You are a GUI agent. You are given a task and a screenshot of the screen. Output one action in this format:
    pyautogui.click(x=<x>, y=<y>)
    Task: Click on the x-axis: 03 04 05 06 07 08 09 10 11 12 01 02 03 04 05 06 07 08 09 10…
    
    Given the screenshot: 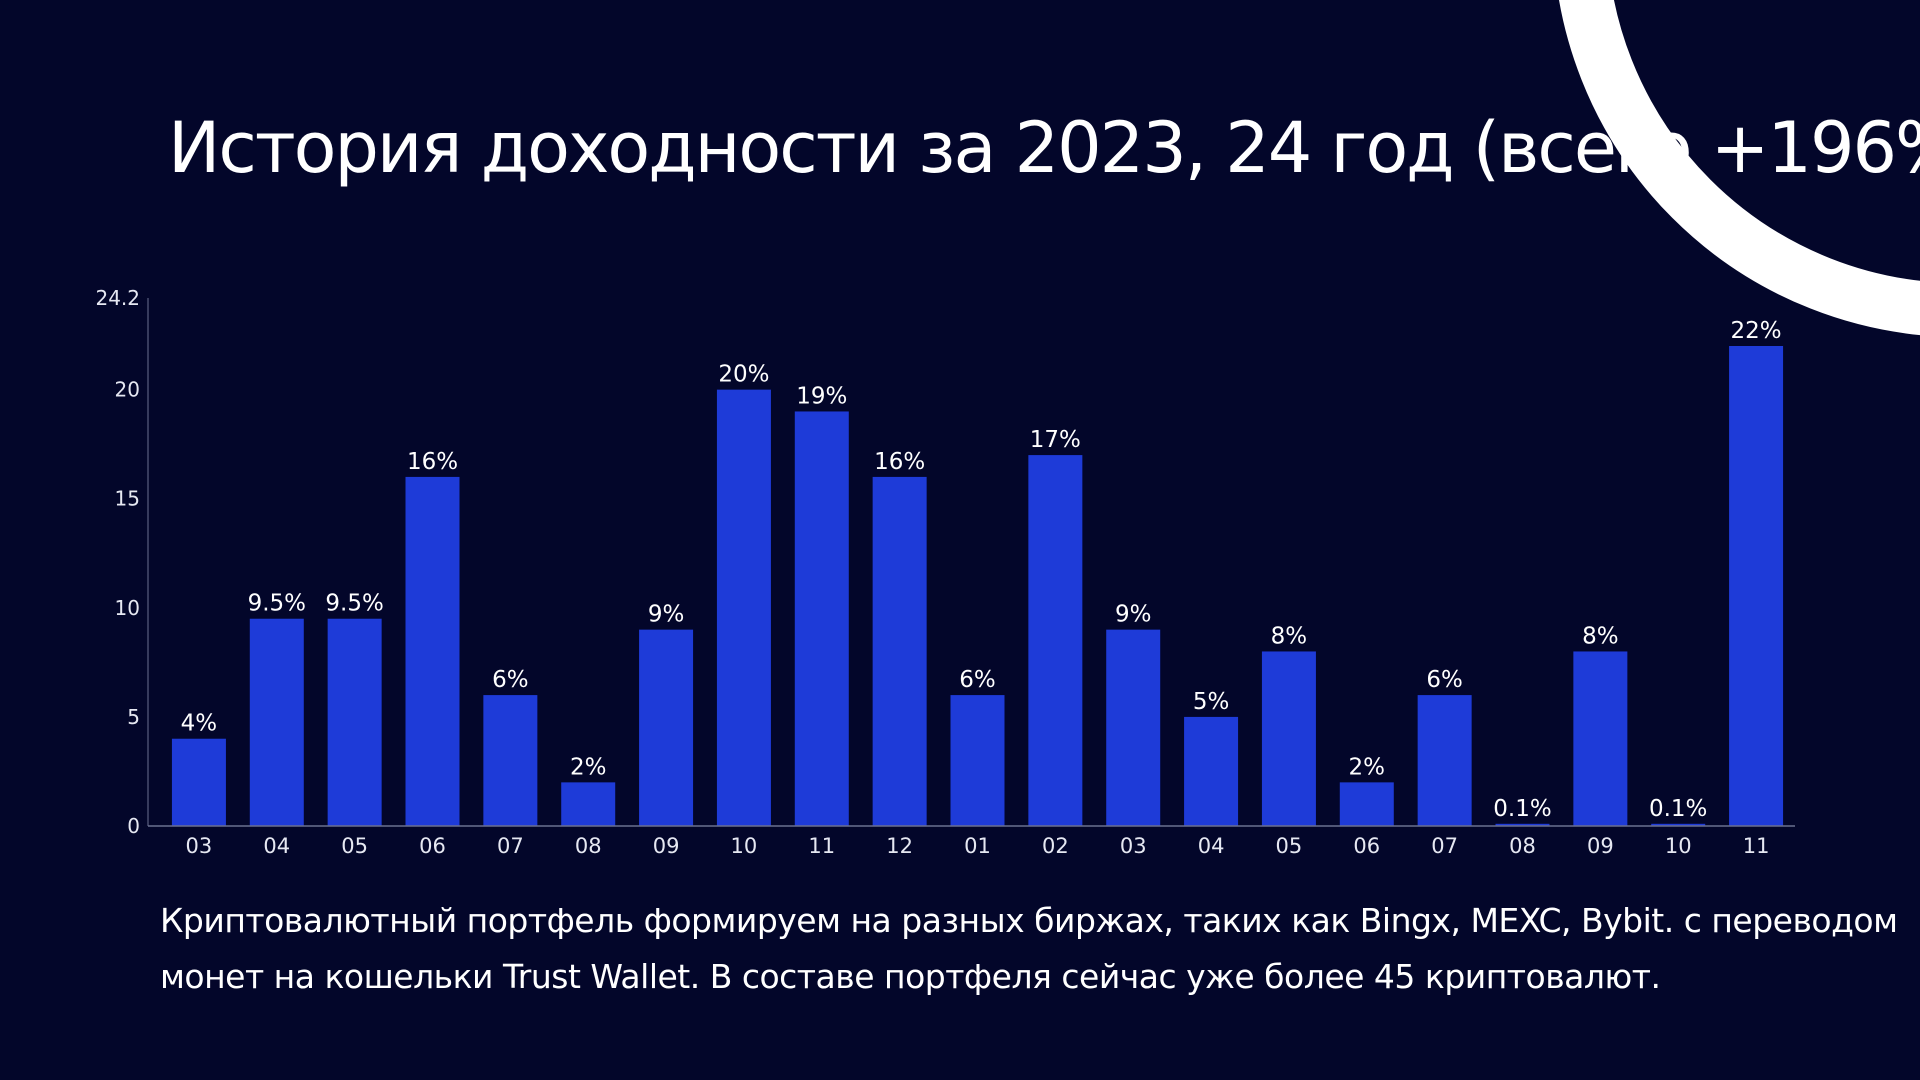 What is the action you would take?
    pyautogui.click(x=971, y=841)
    